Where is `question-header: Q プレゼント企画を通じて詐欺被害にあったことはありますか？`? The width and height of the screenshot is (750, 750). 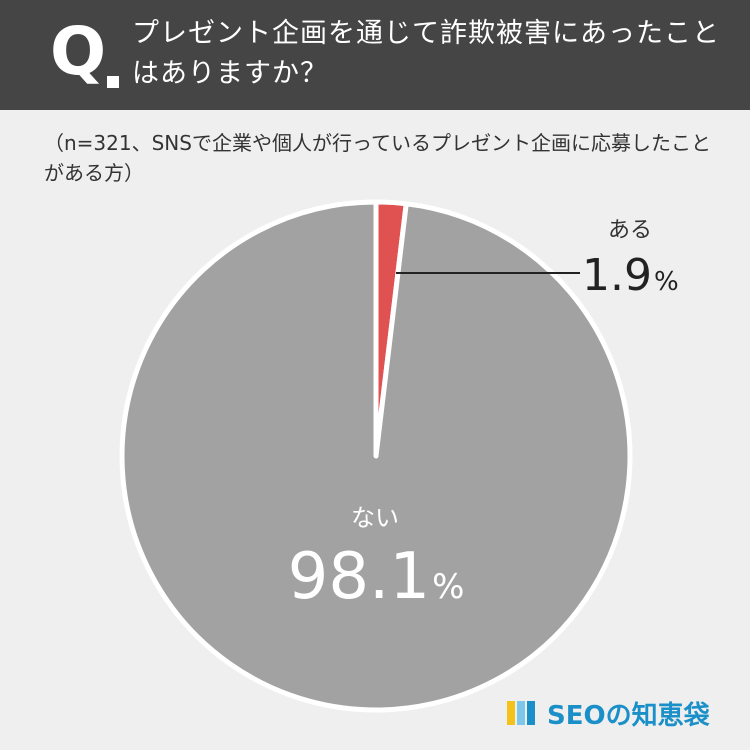
question-header: Q プレゼント企画を通じて詐欺被害にあったことはありますか？ is located at coordinates (375, 55).